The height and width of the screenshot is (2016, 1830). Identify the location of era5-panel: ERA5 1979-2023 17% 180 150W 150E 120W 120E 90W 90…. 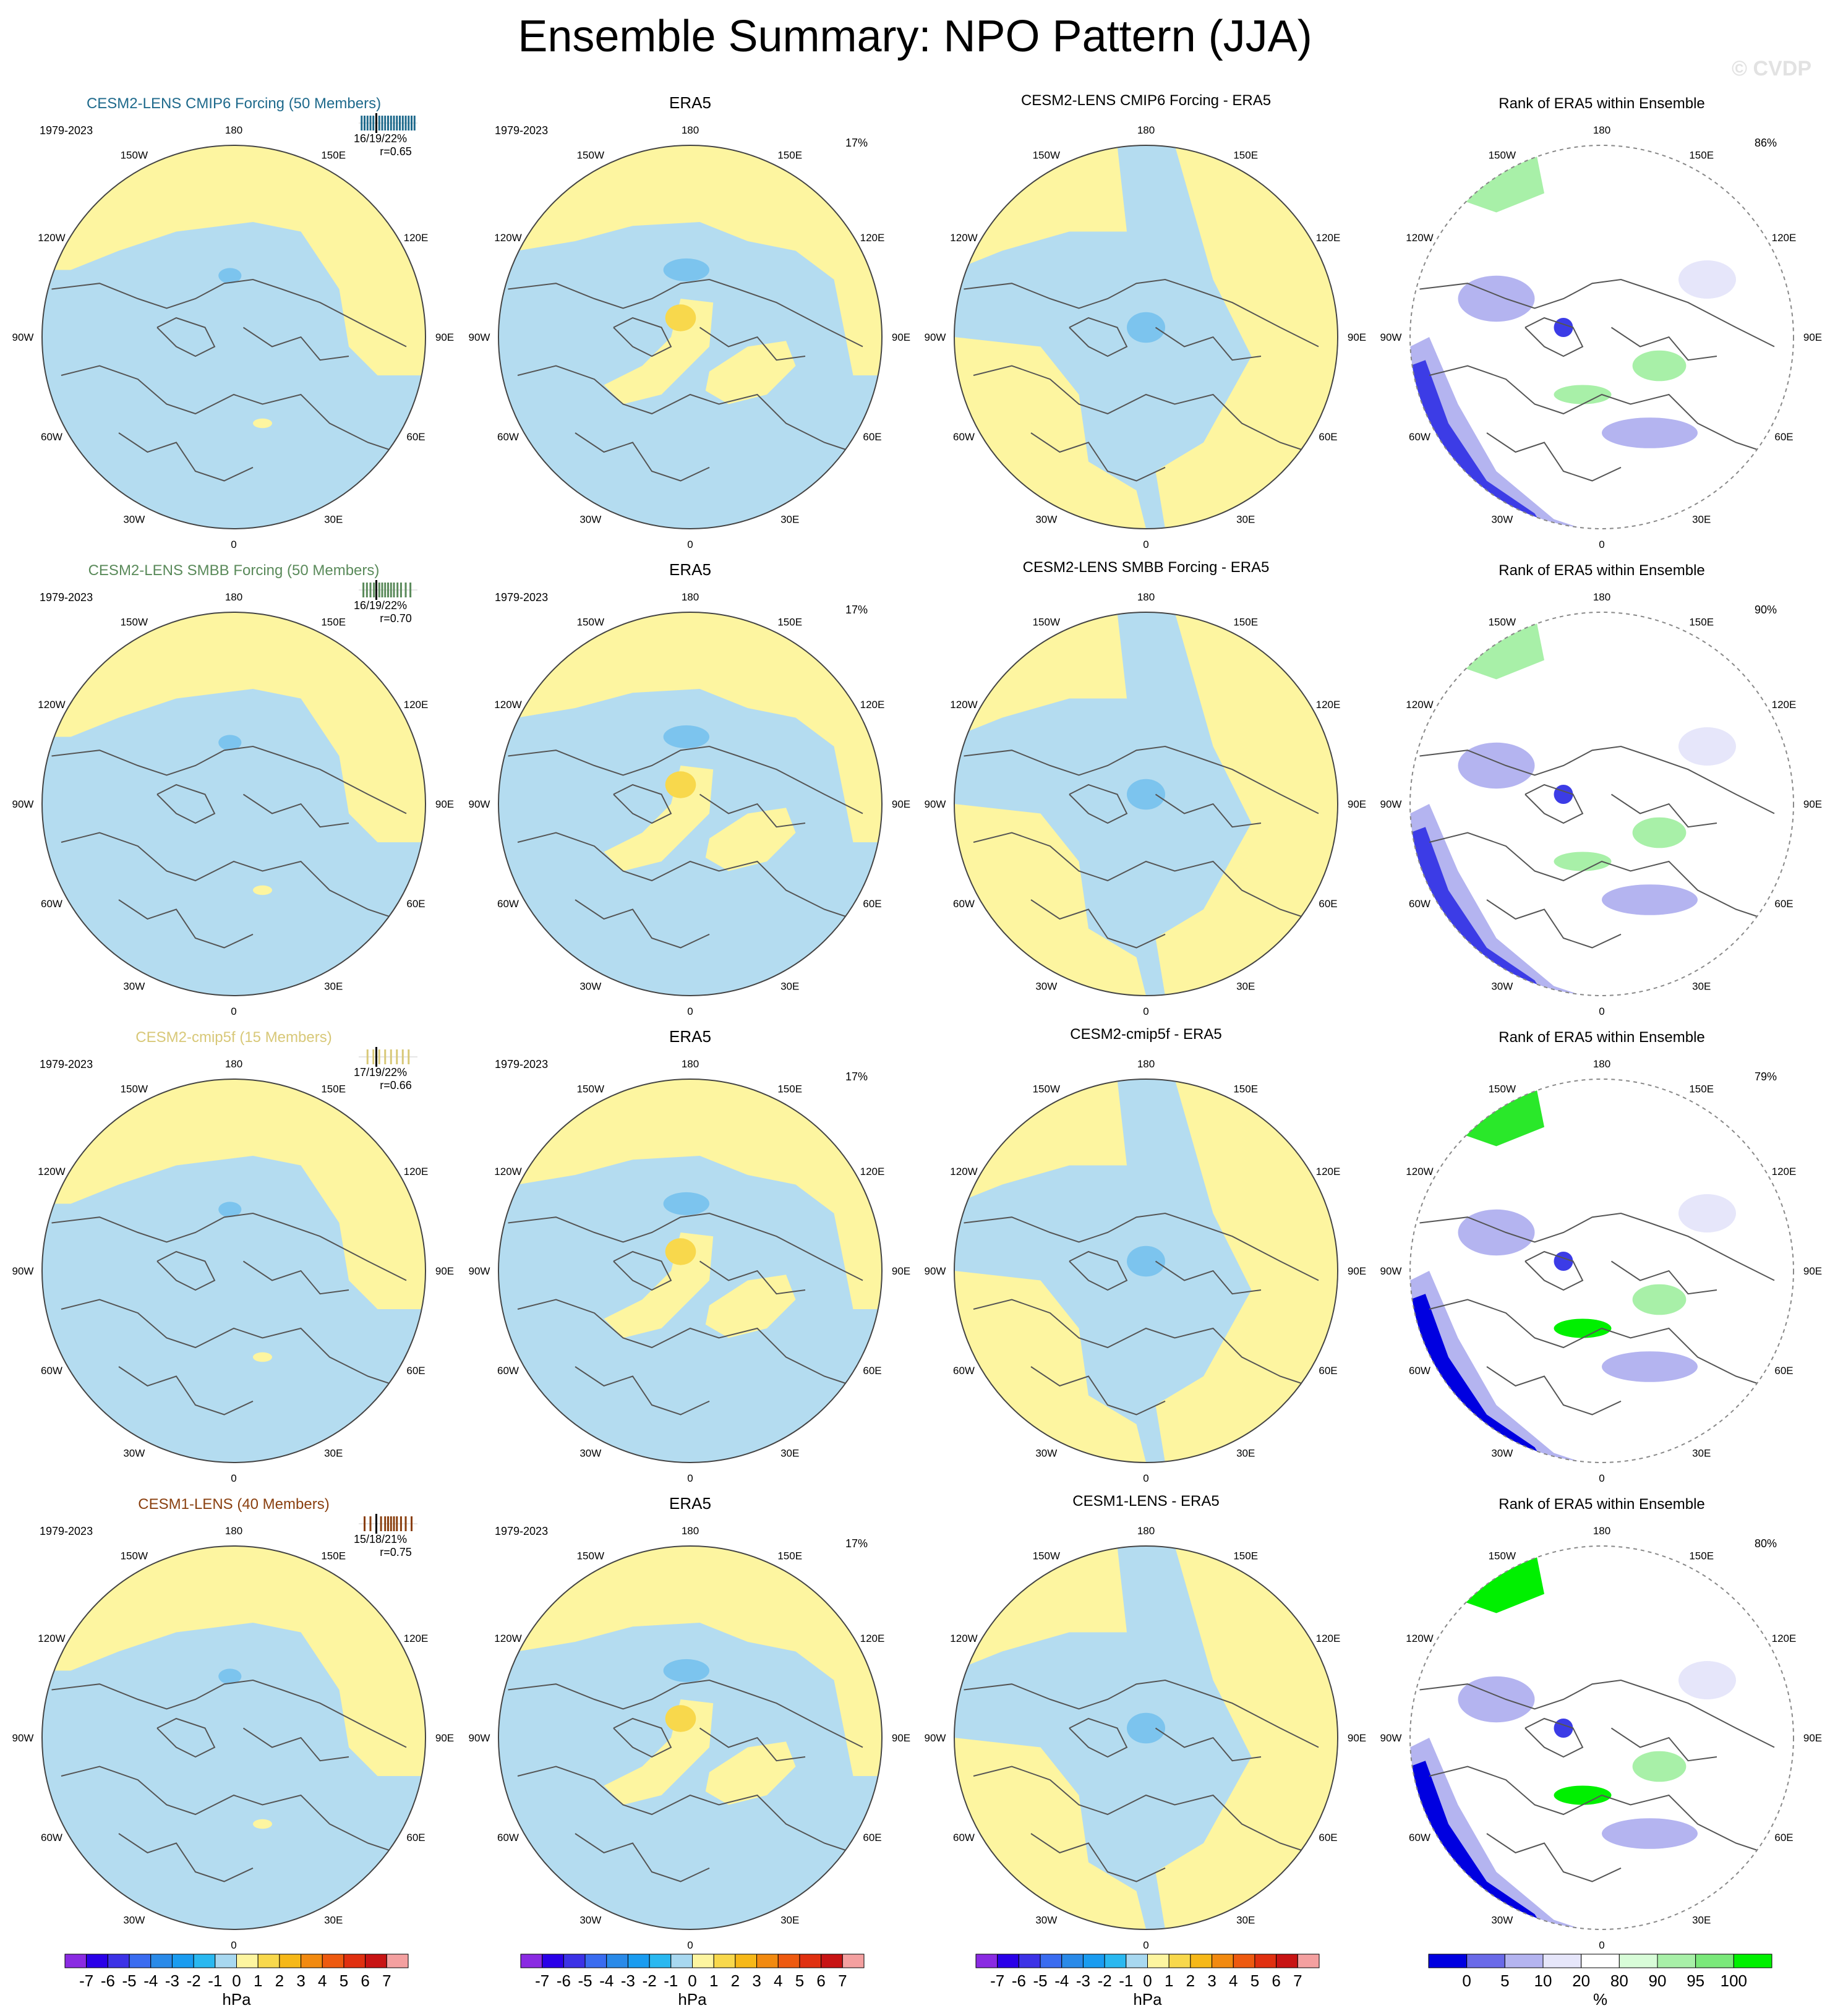
(690, 1255).